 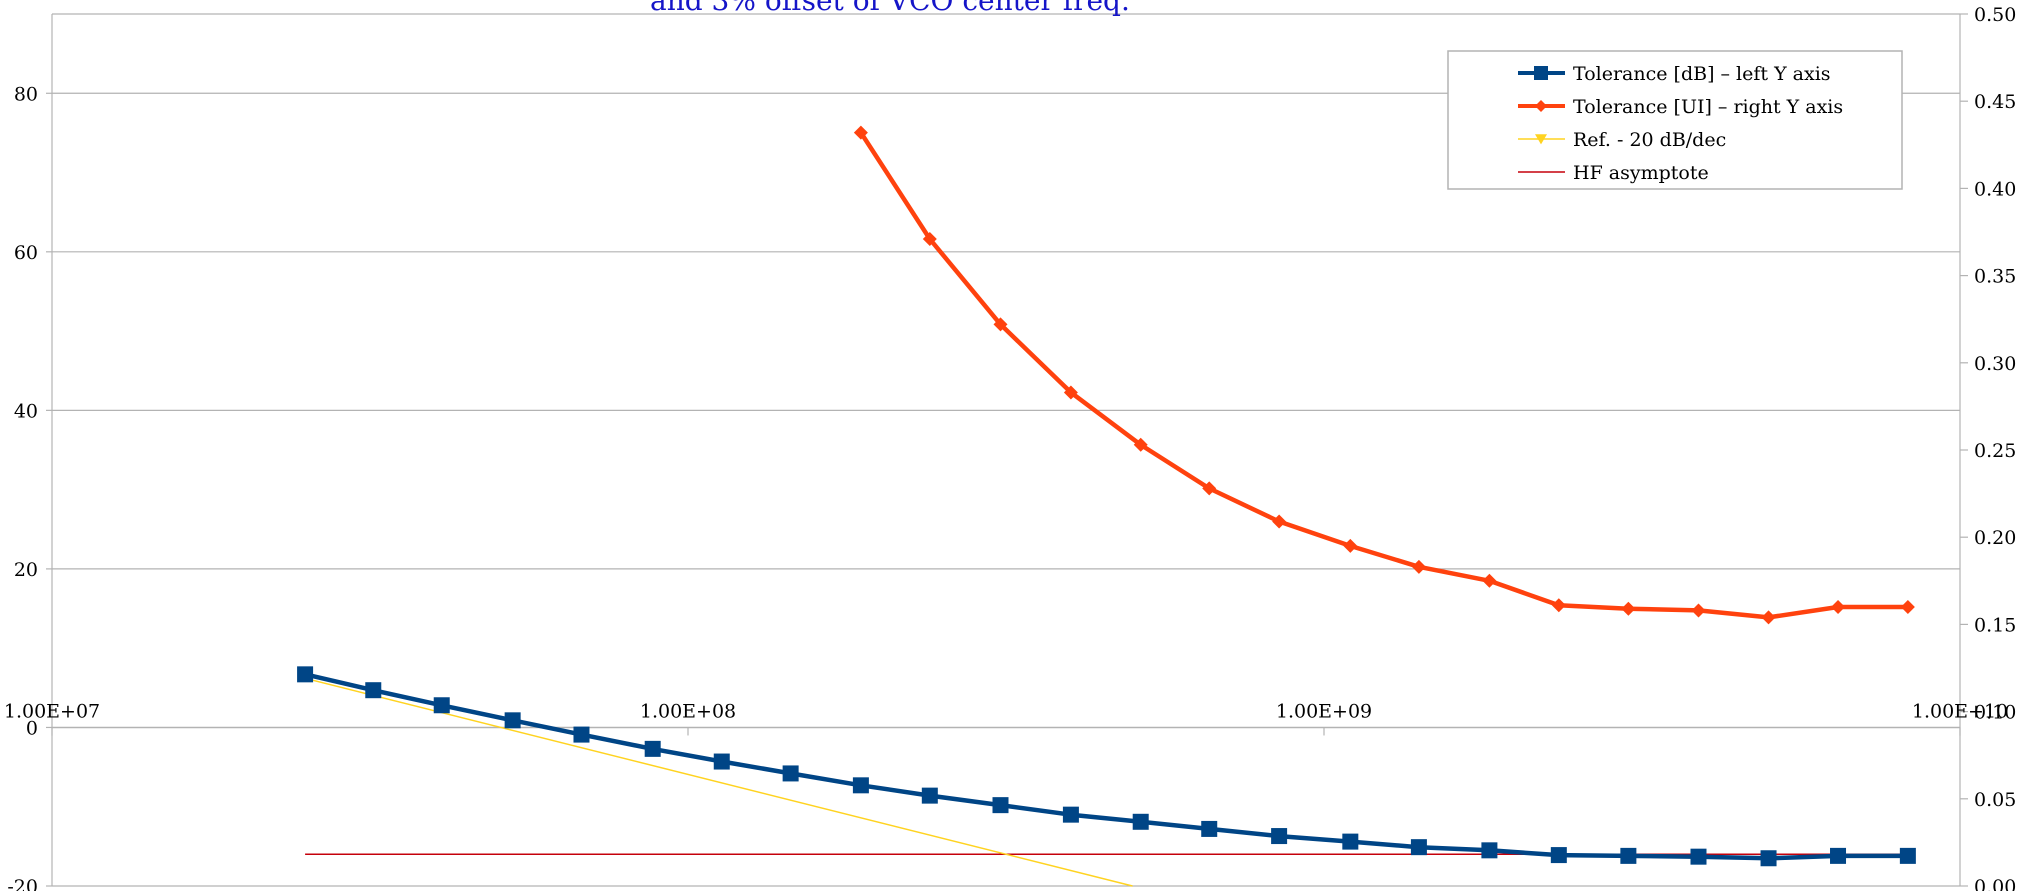 I want to click on left-tick-label: 40, so click(x=26, y=411).